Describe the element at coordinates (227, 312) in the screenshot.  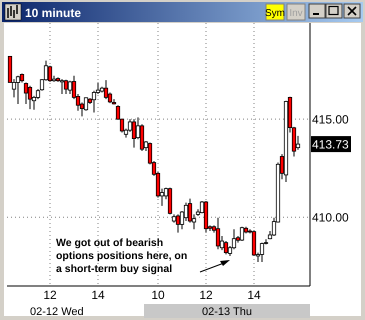
I see `text: 02-13 Thu` at that location.